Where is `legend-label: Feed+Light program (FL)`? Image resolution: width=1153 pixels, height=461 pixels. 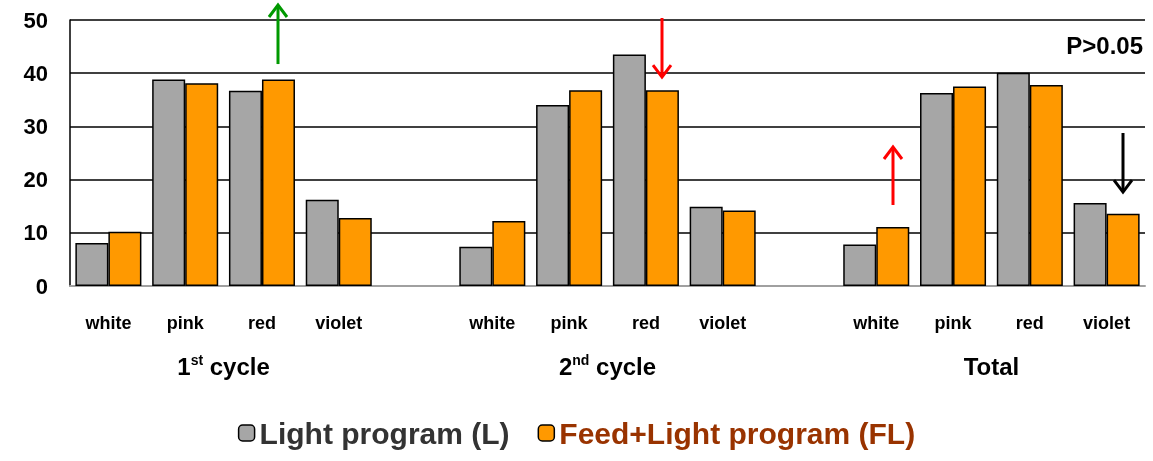 legend-label: Feed+Light program (FL) is located at coordinates (737, 433).